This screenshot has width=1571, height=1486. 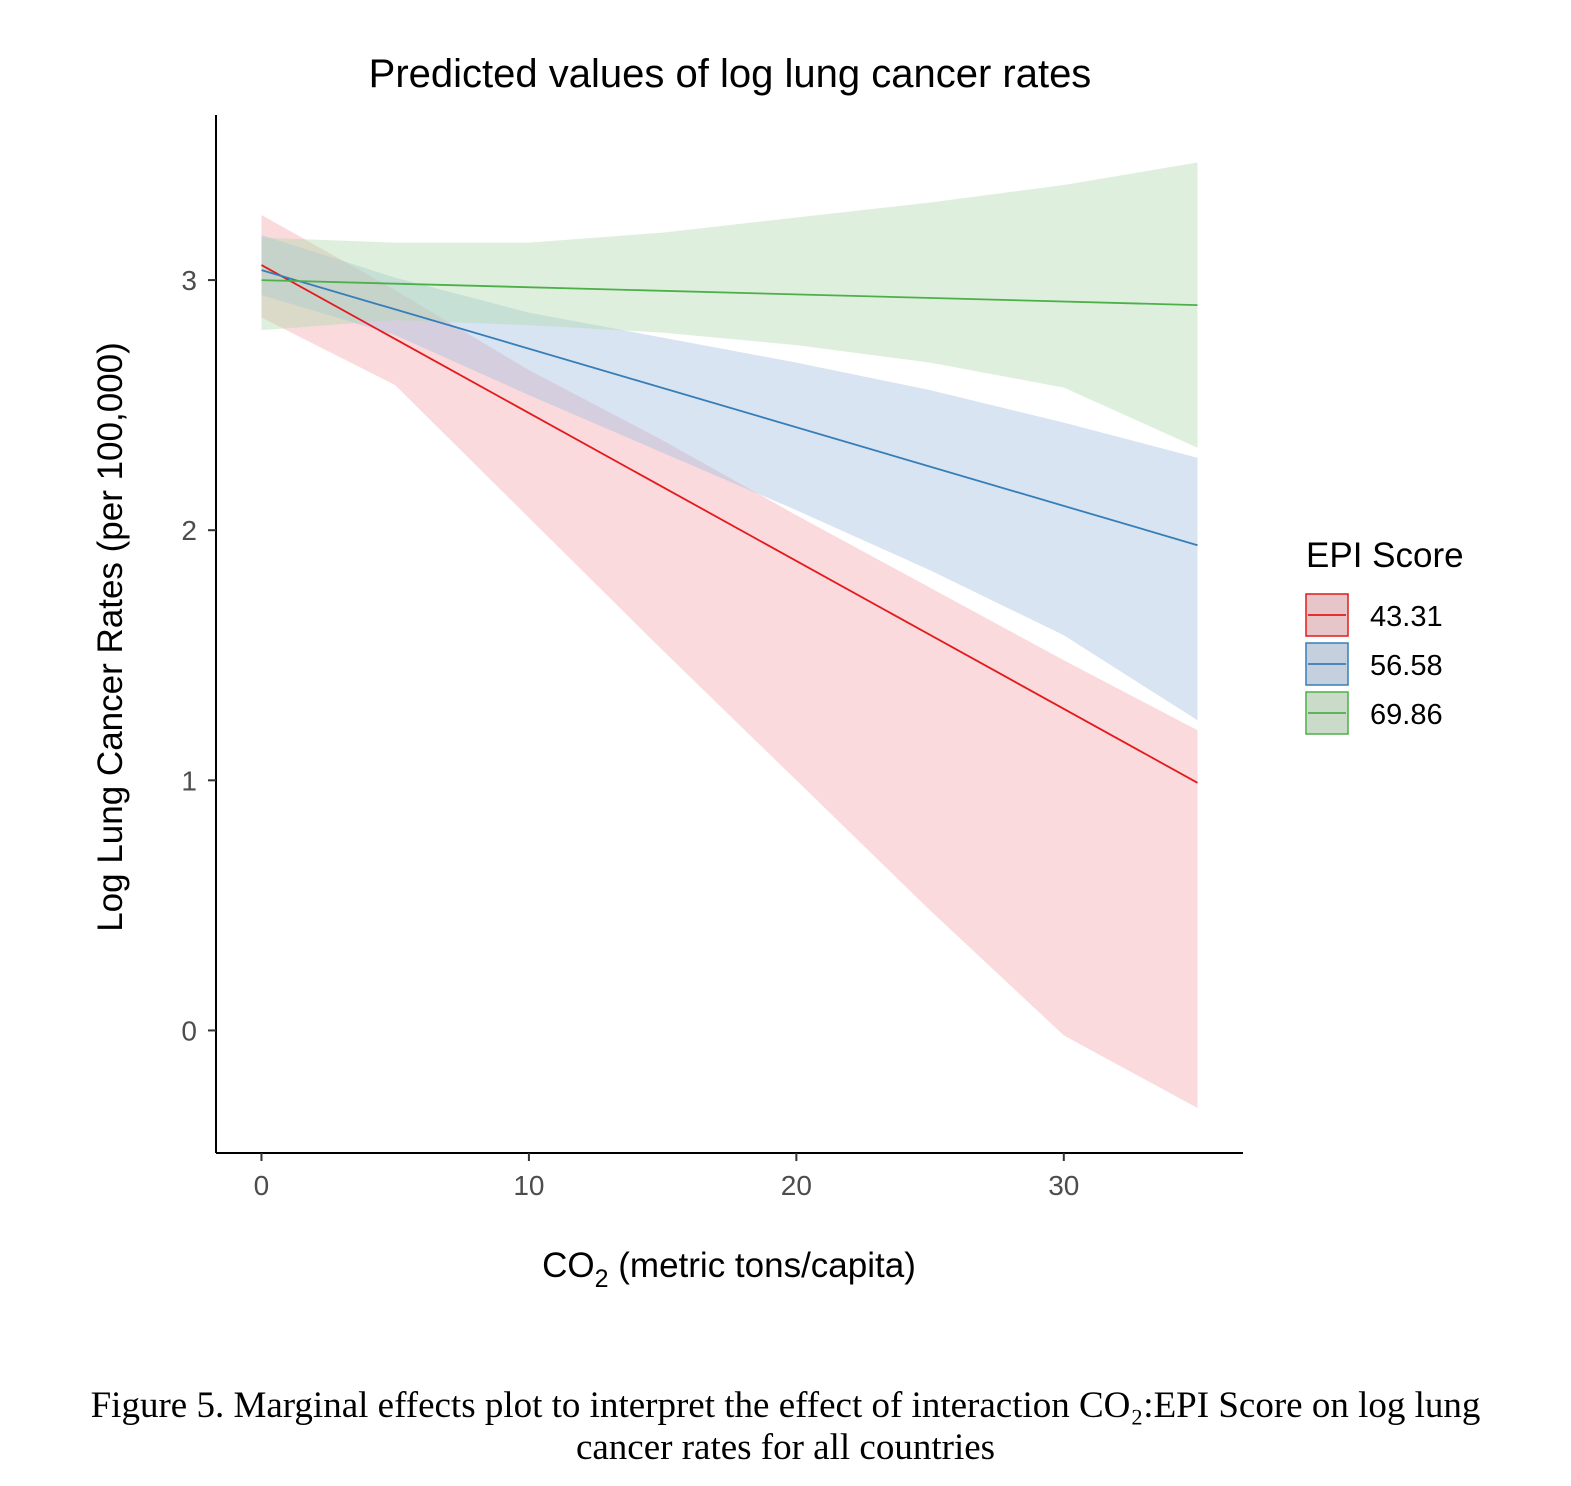 I want to click on y-axis-ticks: 0 1 2 3, so click(x=198, y=655).